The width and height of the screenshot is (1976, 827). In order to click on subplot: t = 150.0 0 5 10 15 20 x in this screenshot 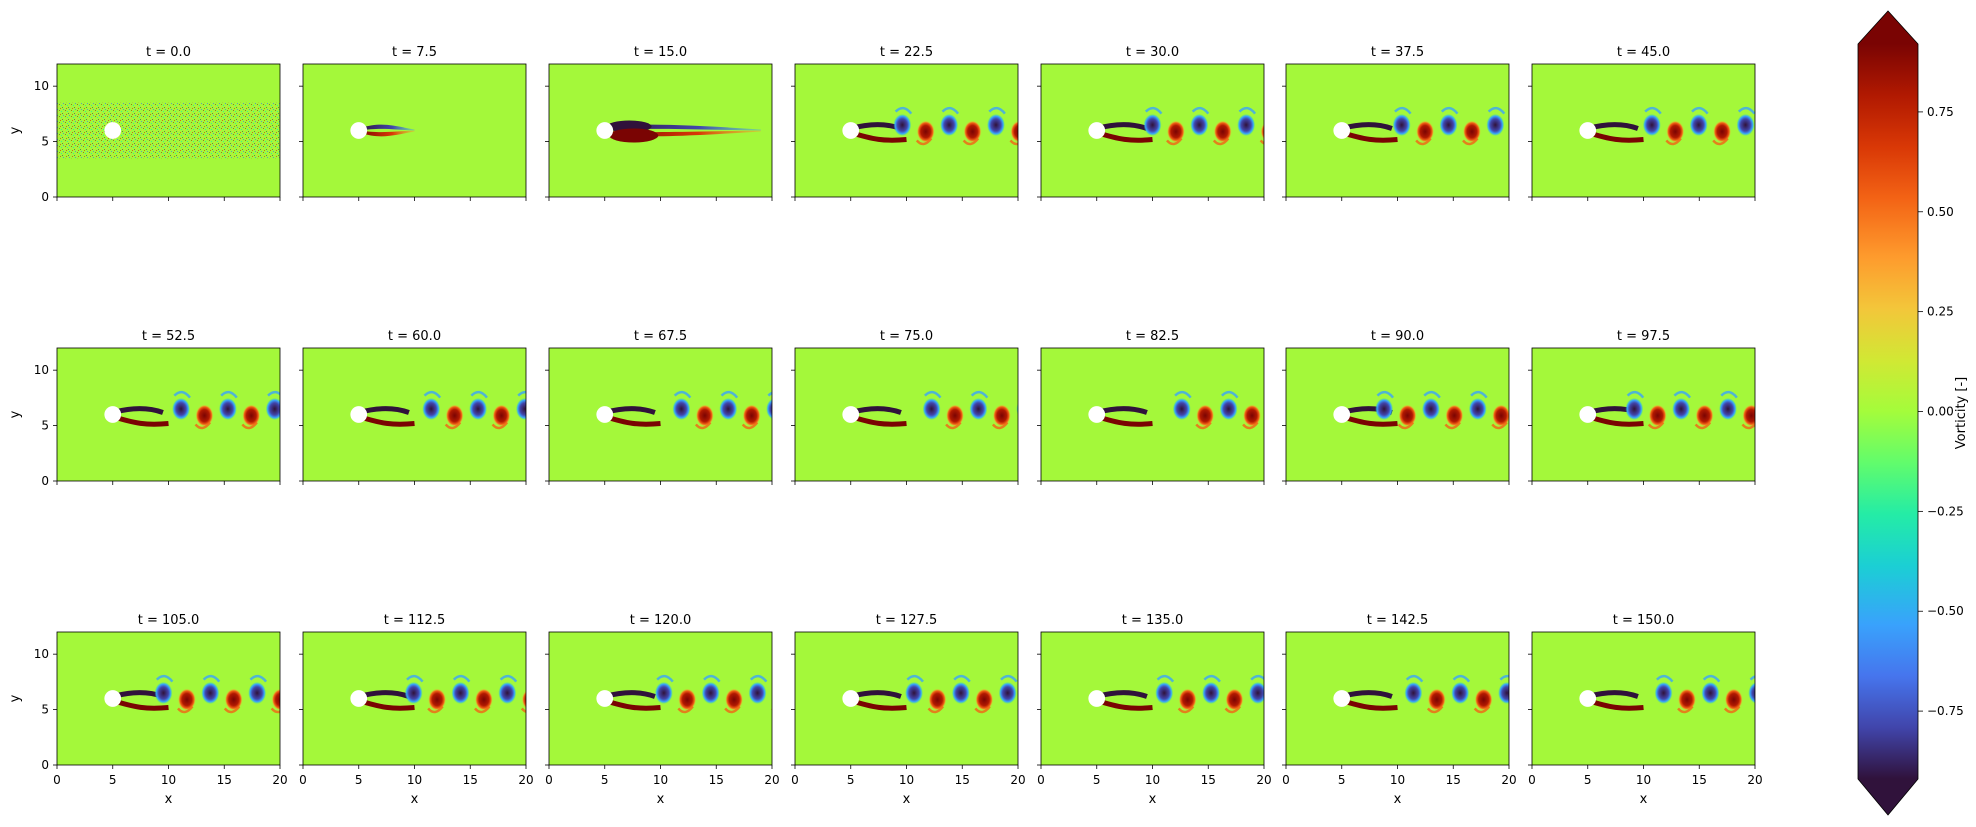, I will do `click(1645, 710)`.